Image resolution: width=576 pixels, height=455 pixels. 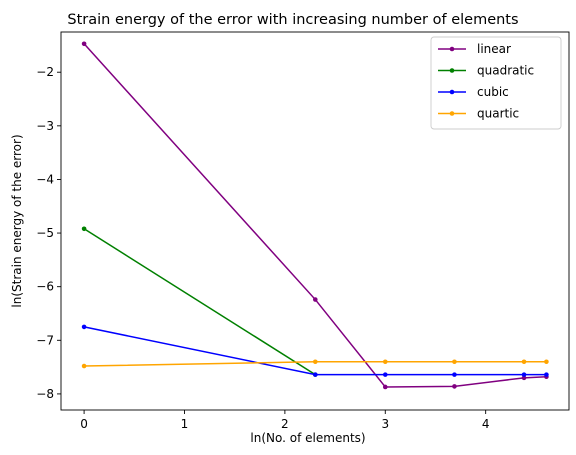 What do you see at coordinates (498, 114) in the screenshot?
I see `legend-label: quartic` at bounding box center [498, 114].